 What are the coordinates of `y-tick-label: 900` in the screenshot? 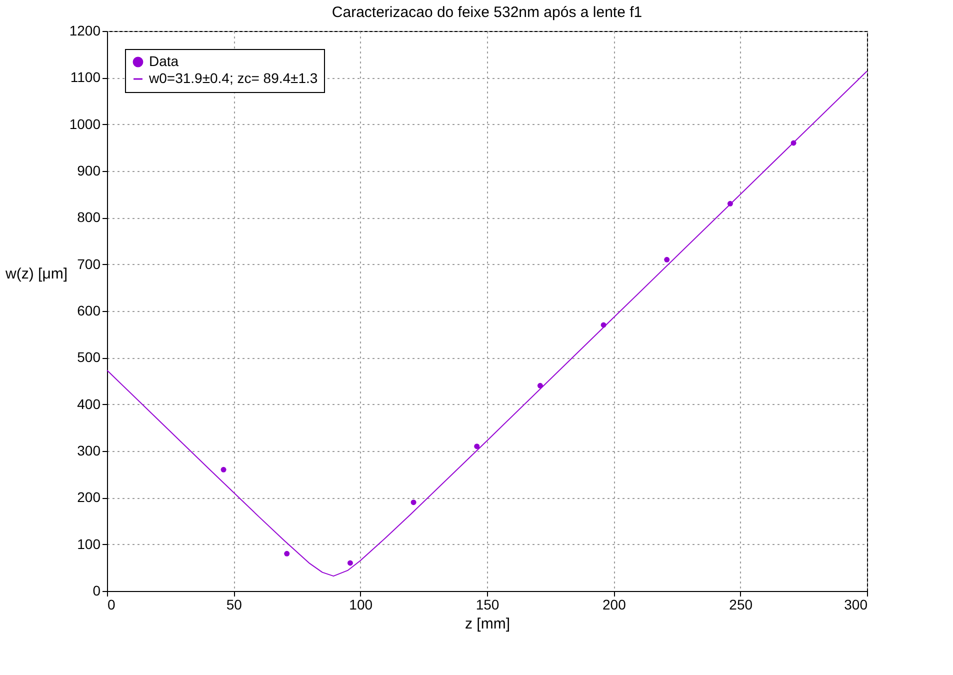 It's located at (89, 170).